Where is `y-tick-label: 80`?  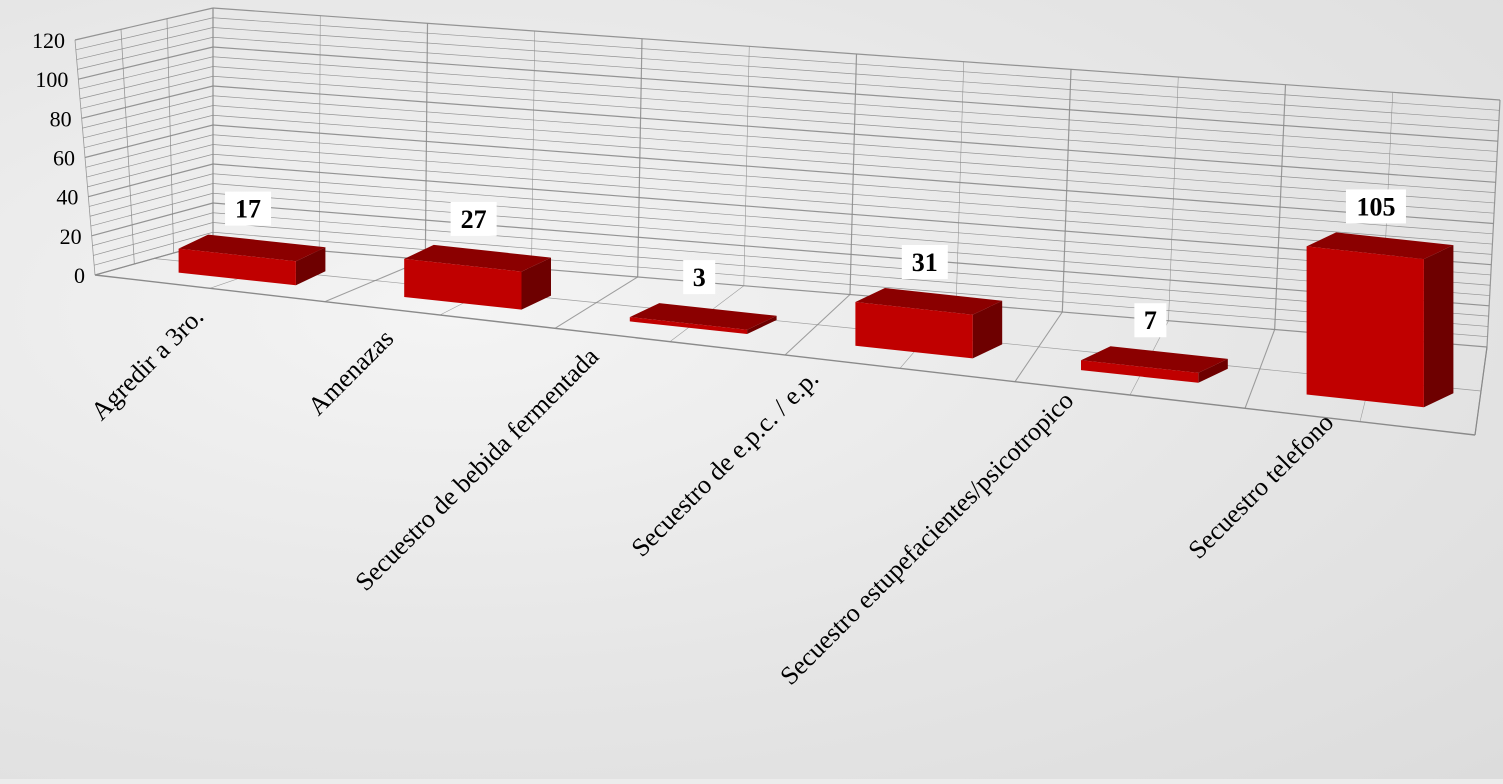 y-tick-label: 80 is located at coordinates (61, 118).